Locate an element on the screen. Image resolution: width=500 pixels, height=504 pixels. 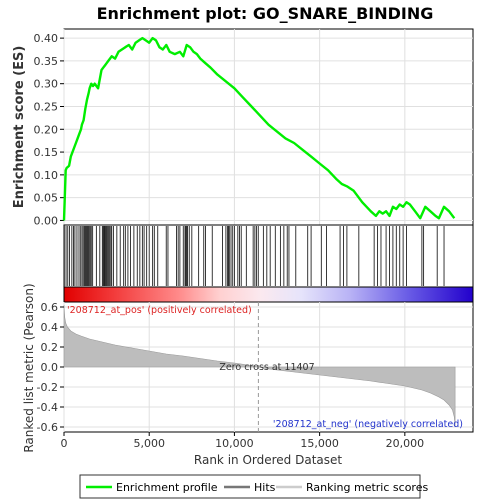
metric-x-tick-label-3: 15,000 is located at coordinates (319, 443).